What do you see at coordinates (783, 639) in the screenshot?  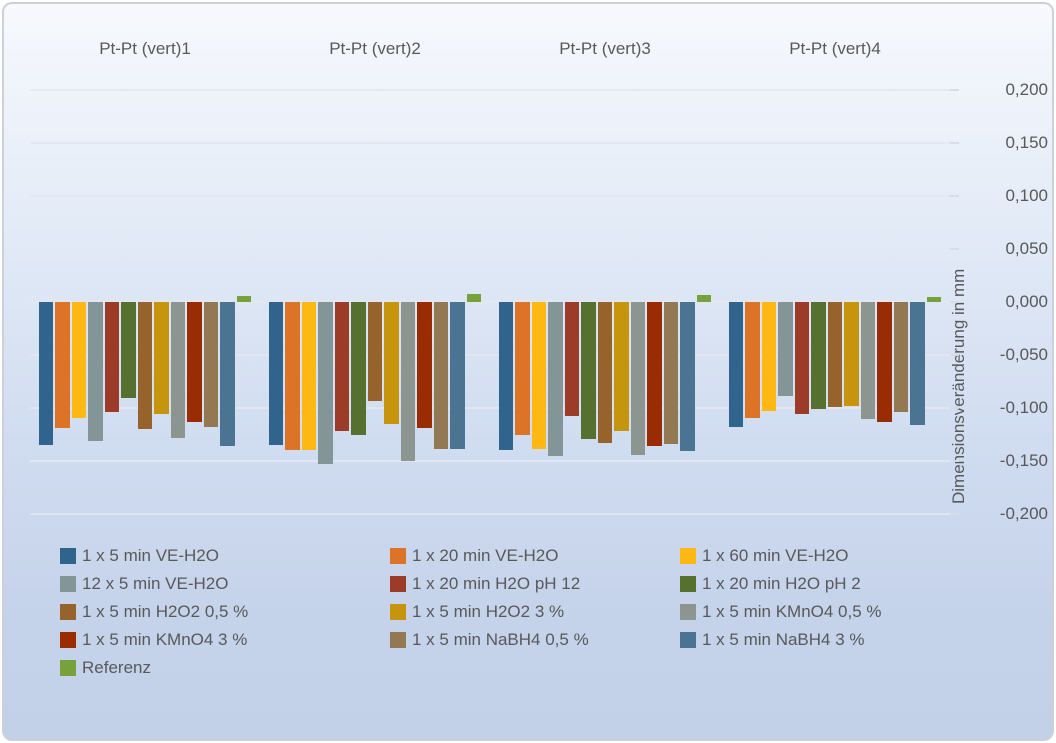 I see `legend-label: 1 x 5 min NaBH4 3 %` at bounding box center [783, 639].